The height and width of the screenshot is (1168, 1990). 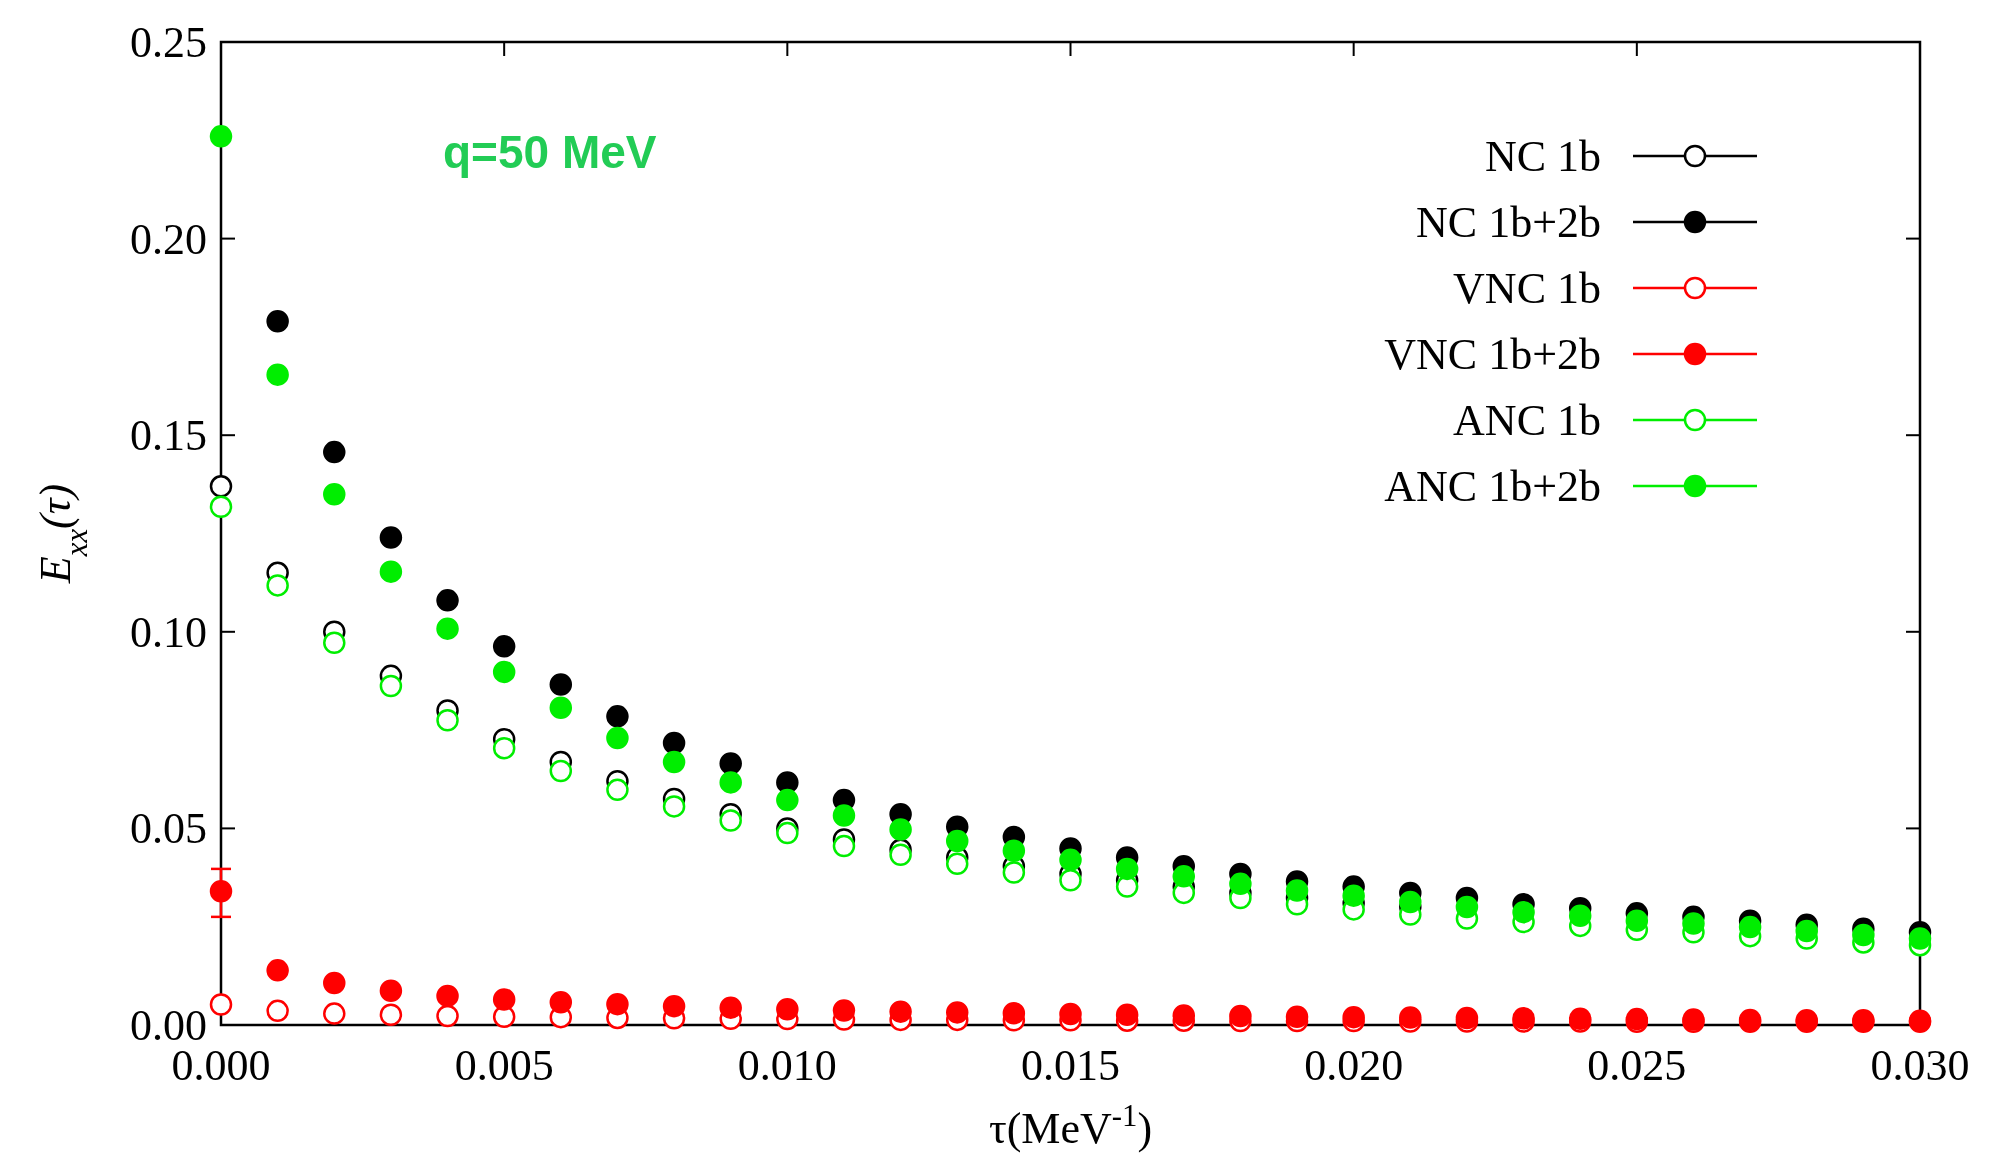 I want to click on x-tick-label: 0.020, so click(x=1354, y=1065).